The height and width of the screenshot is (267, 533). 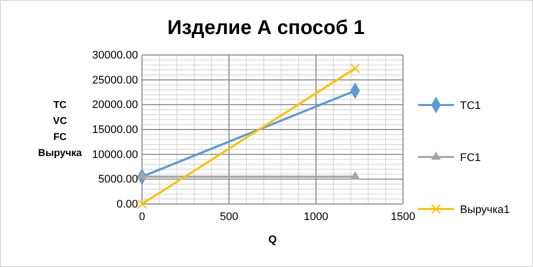 What do you see at coordinates (115, 105) in the screenshot?
I see `y-tick-label: 20000.00` at bounding box center [115, 105].